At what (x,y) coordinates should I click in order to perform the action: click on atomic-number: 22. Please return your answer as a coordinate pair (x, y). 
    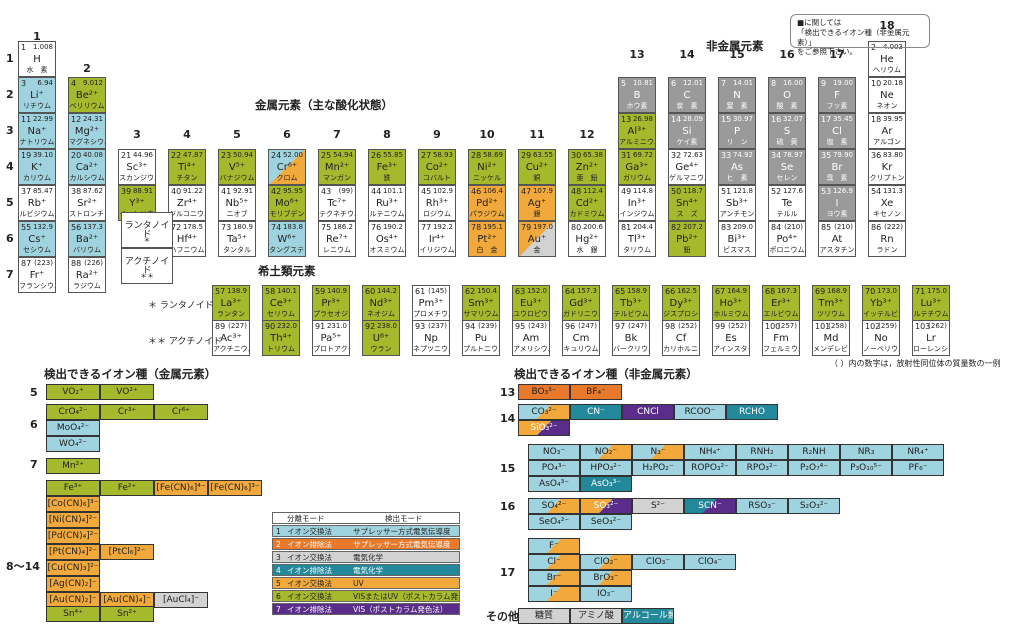
    Looking at the image, I should click on (176, 155).